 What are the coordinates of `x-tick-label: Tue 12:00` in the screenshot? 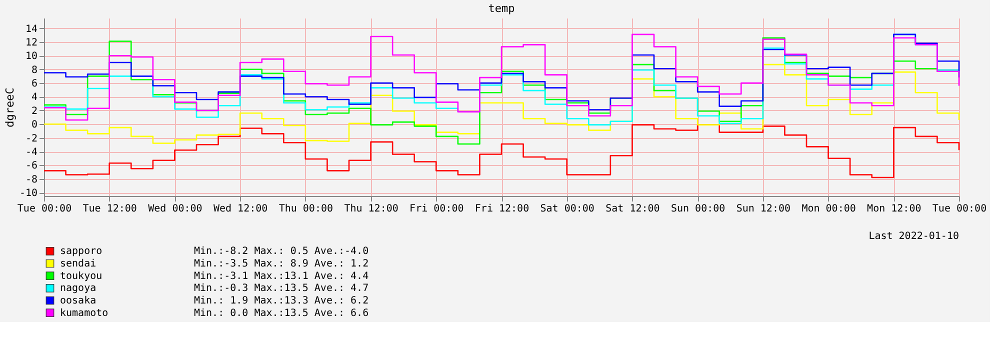 It's located at (109, 209).